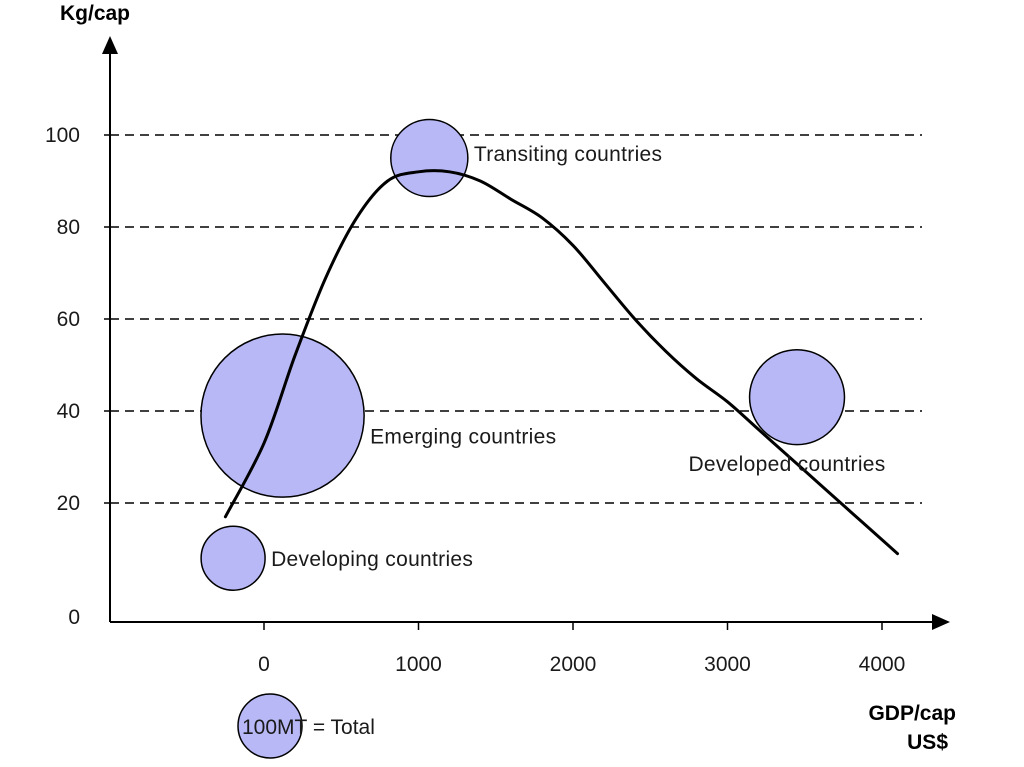 This screenshot has height=767, width=1024. What do you see at coordinates (68, 319) in the screenshot?
I see `y-tick-label: 60` at bounding box center [68, 319].